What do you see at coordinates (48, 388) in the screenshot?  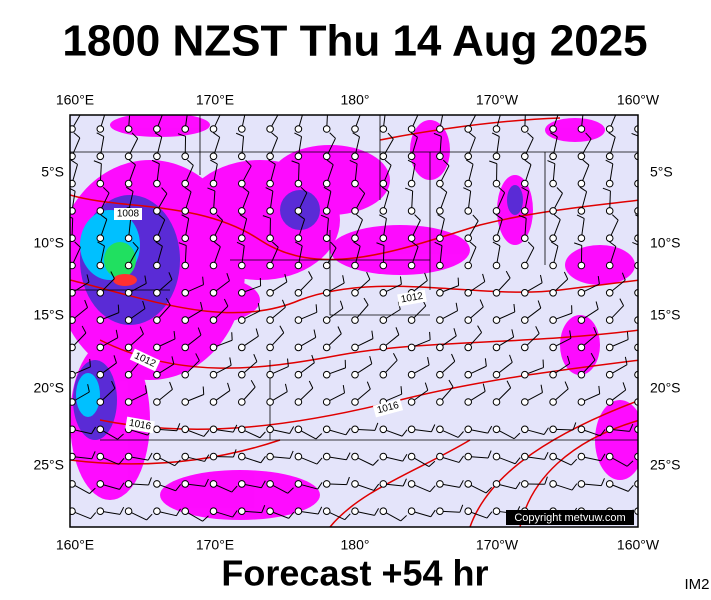 I see `latitude-label: 20°S` at bounding box center [48, 388].